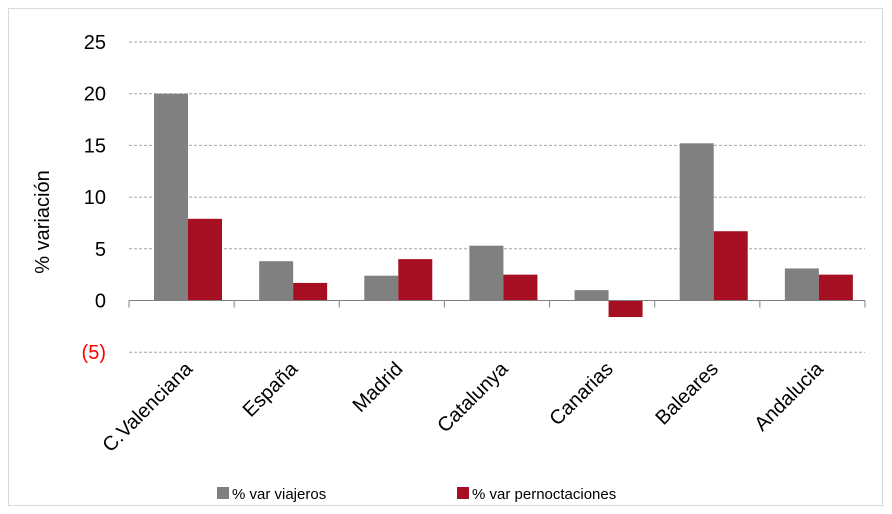 The height and width of the screenshot is (514, 892). Describe the element at coordinates (147, 406) in the screenshot. I see `x-category-label: C.Valenciana` at that location.